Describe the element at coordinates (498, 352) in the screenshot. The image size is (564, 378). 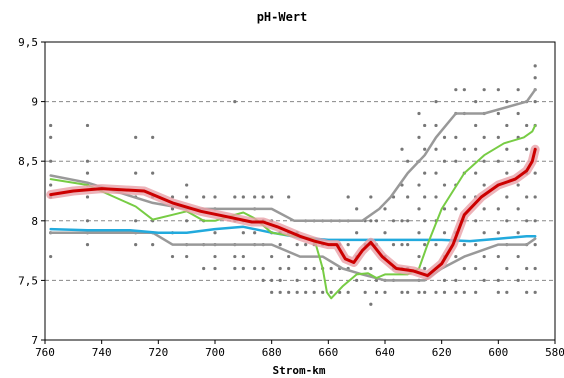
I see `x-tick-label: 600` at that location.